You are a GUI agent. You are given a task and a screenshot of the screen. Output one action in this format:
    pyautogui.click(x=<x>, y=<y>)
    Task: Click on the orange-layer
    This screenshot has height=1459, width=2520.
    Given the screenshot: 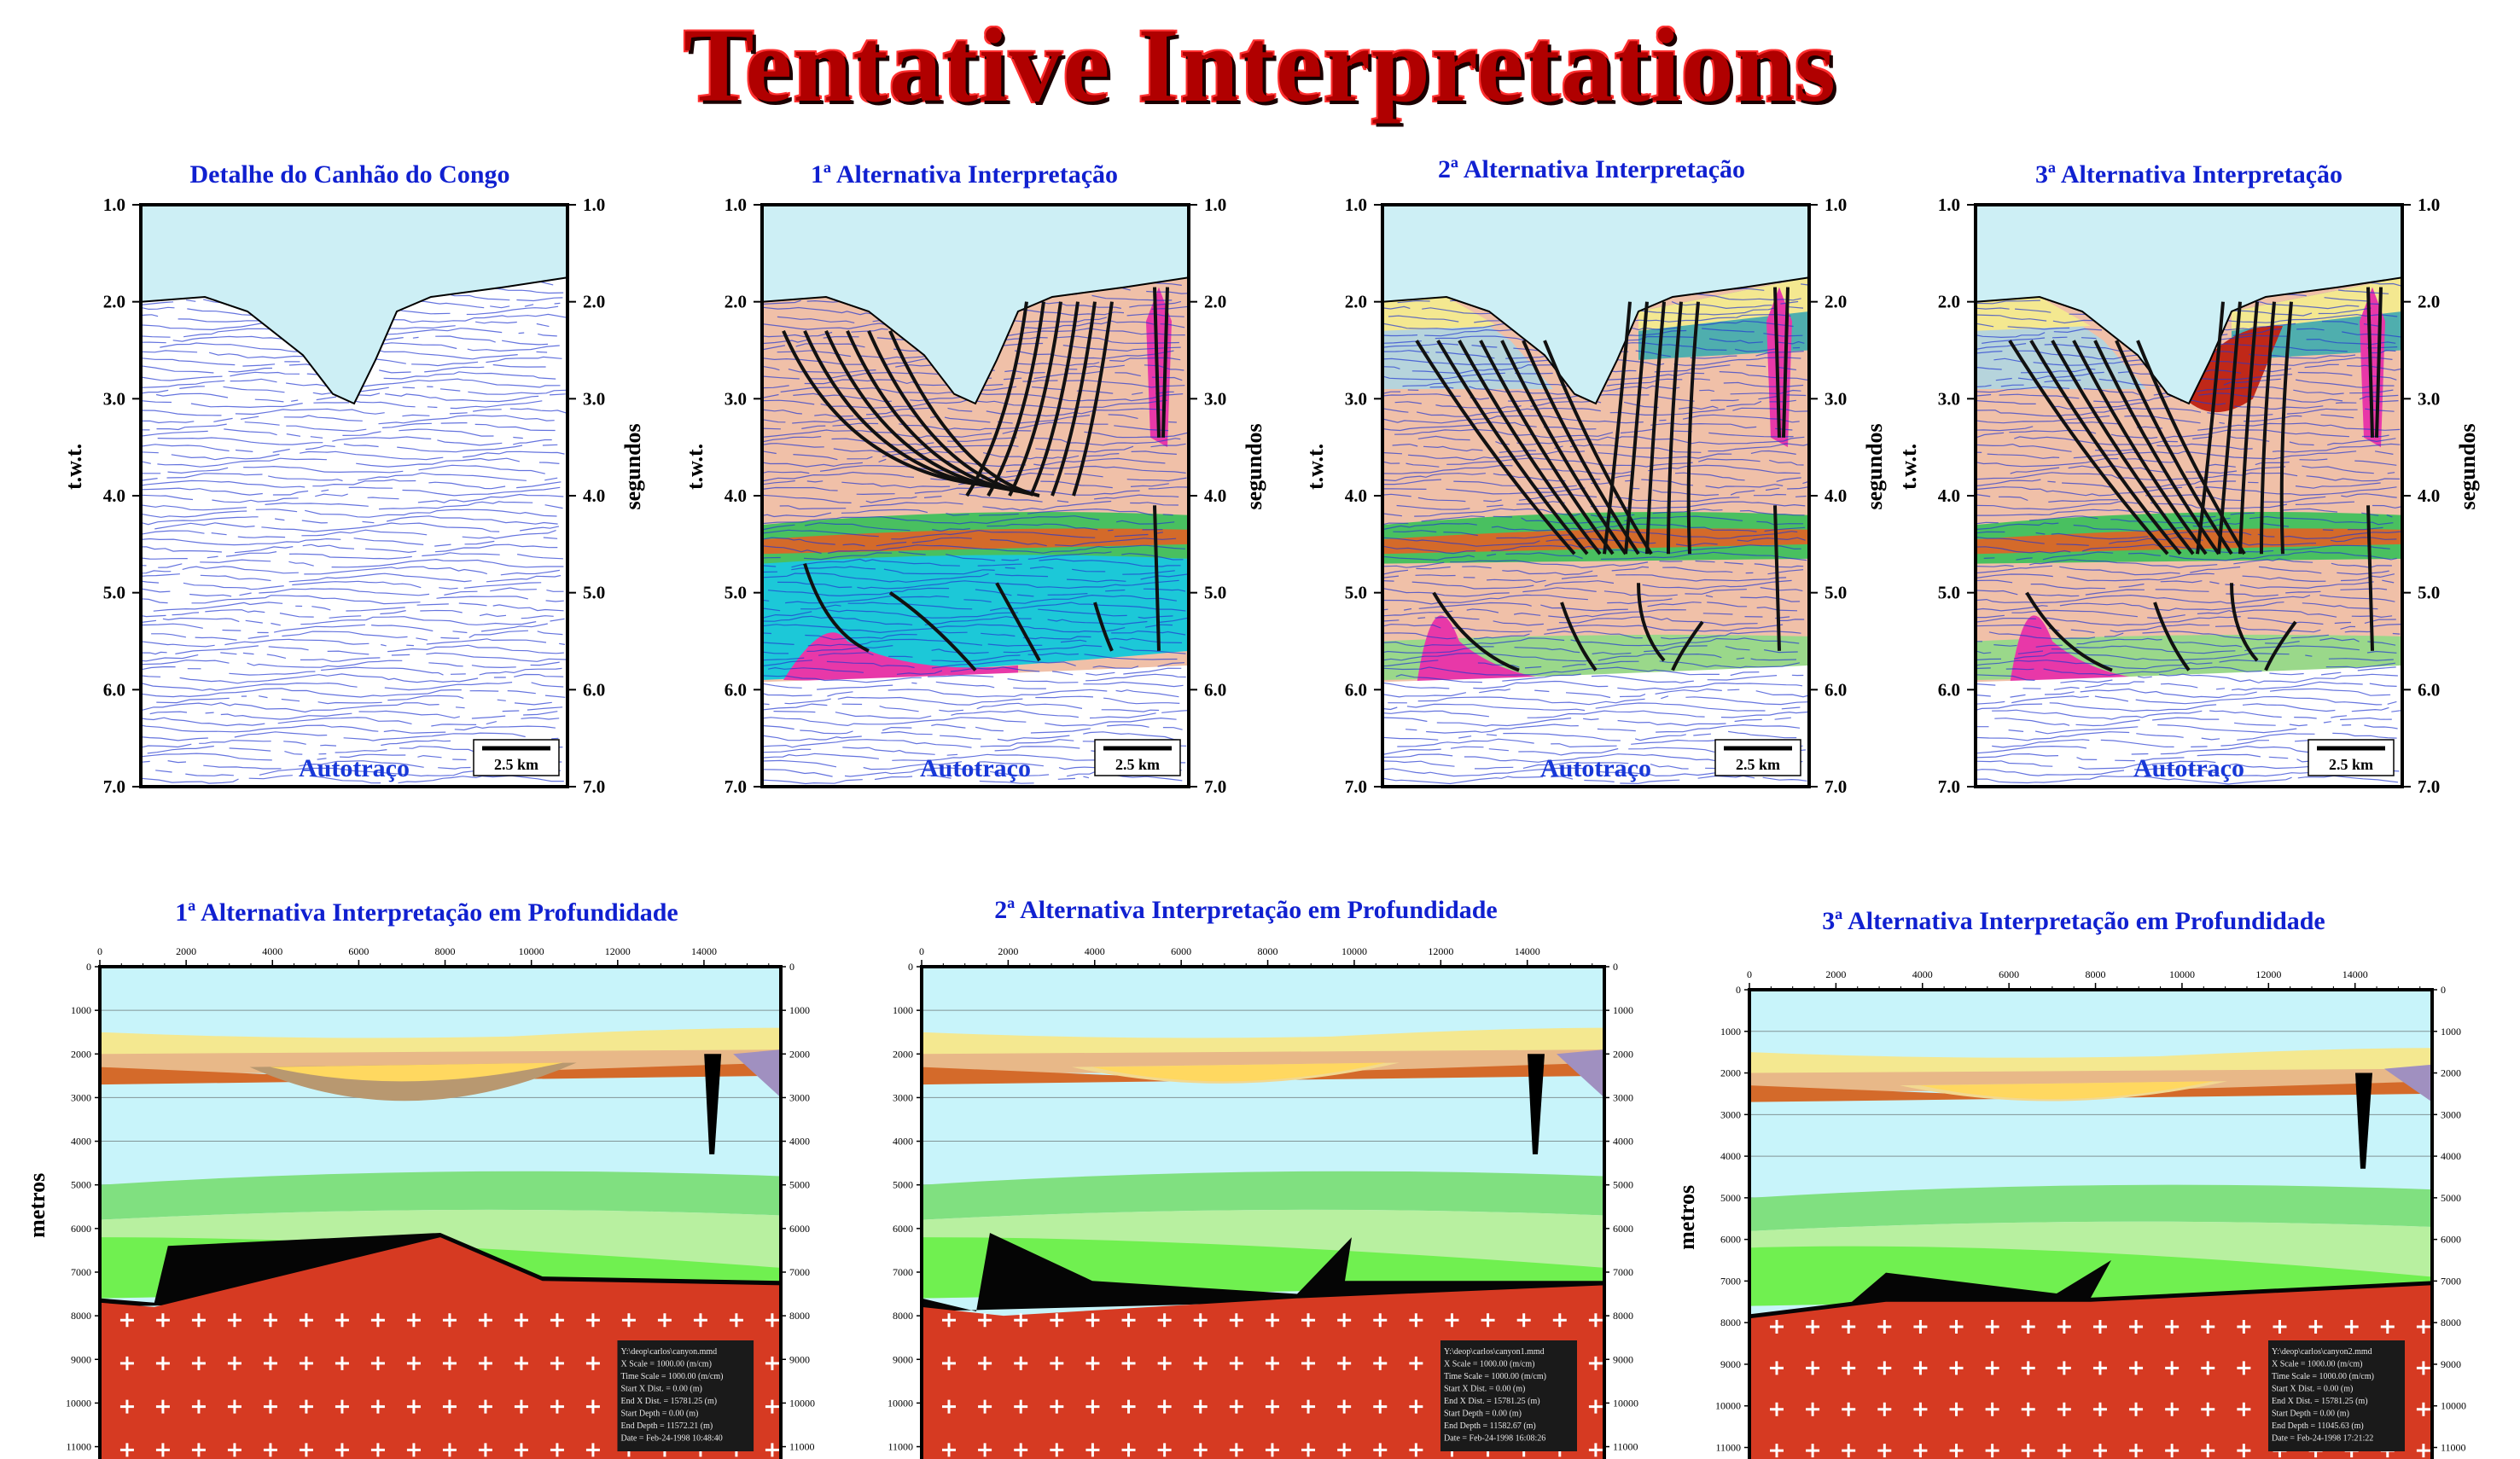 What is the action you would take?
    pyautogui.click(x=2189, y=541)
    